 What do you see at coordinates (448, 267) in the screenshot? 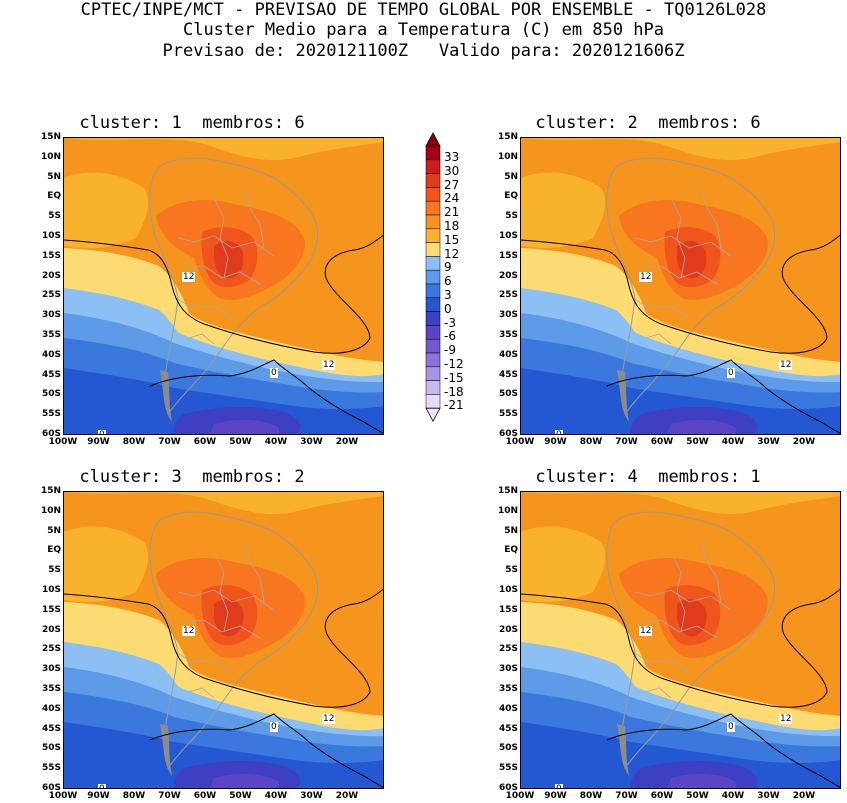
I see `colorbar-label: 9` at bounding box center [448, 267].